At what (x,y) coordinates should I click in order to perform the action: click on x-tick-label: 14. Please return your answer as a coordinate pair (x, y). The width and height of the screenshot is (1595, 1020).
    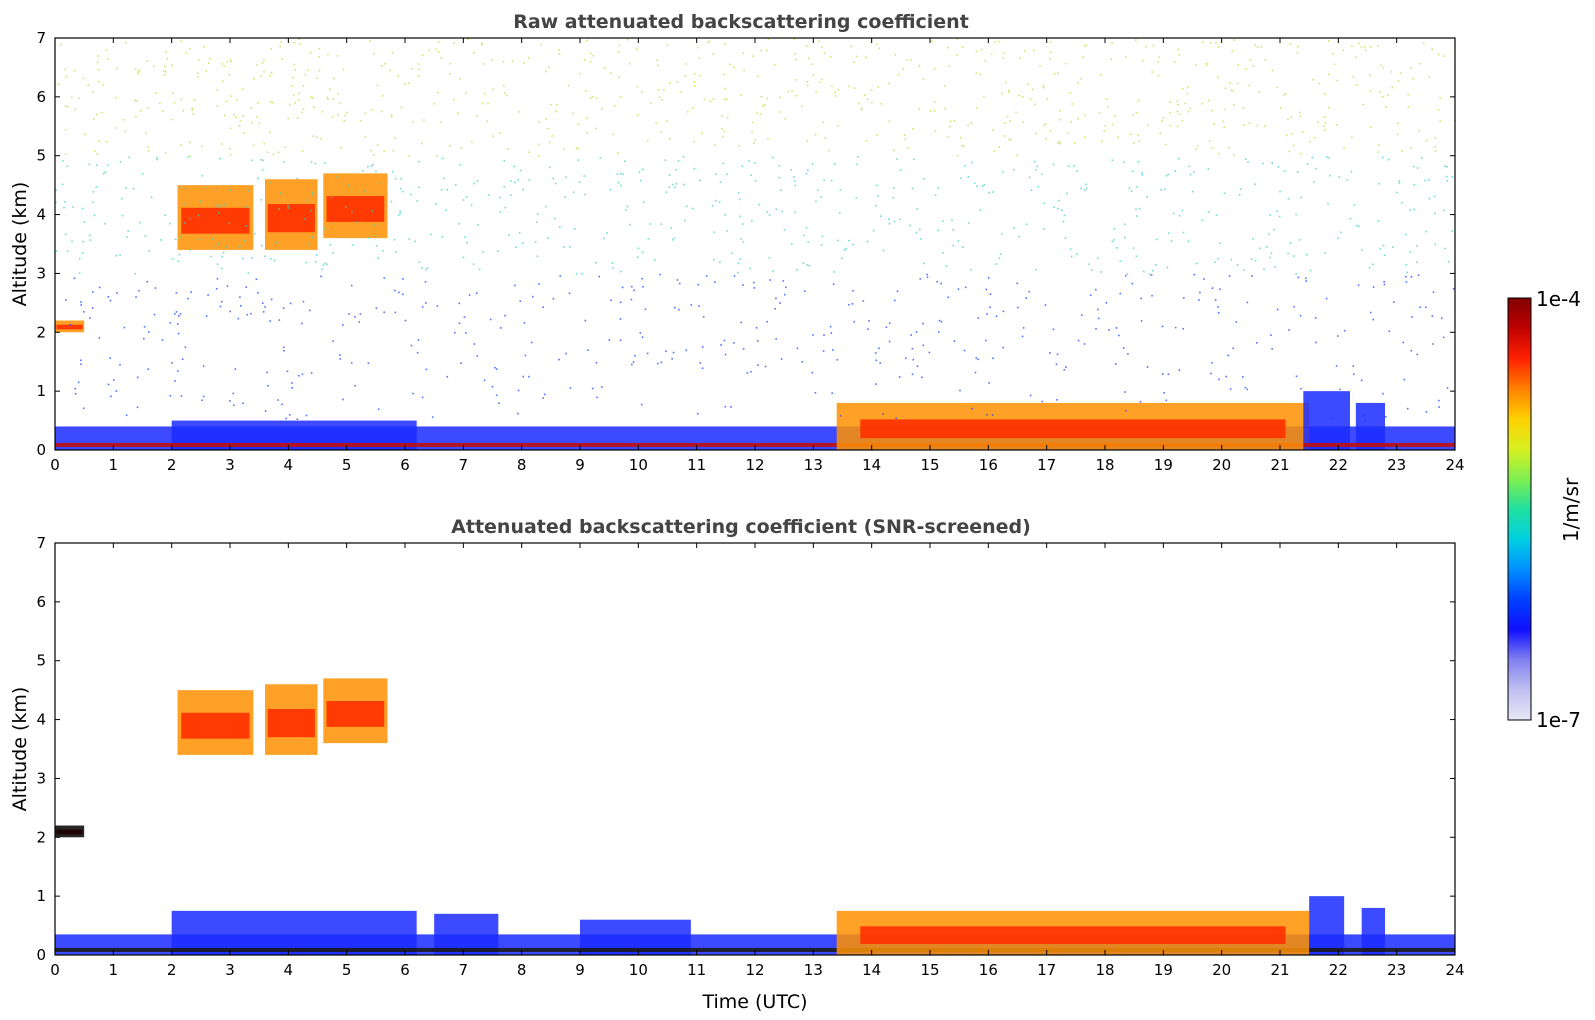
    Looking at the image, I should click on (871, 465).